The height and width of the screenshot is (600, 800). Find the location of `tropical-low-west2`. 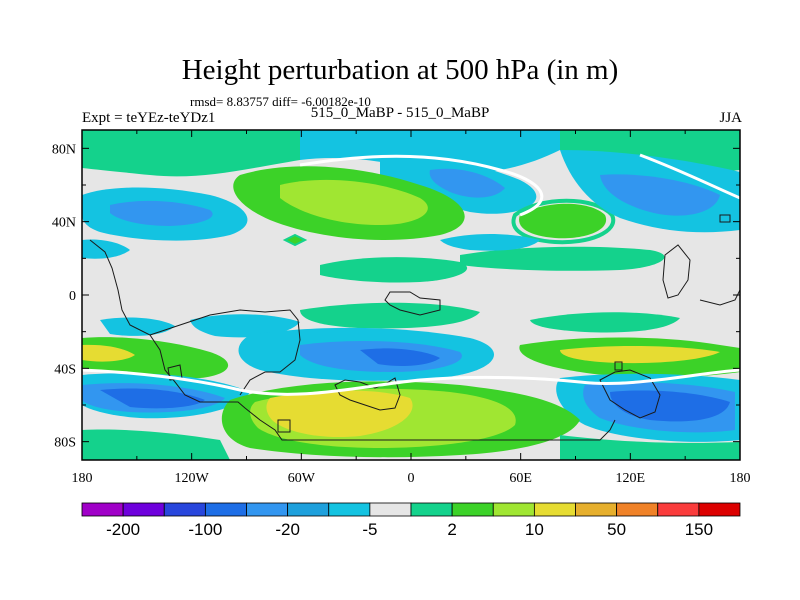

tropical-low-west2 is located at coordinates (137, 326).